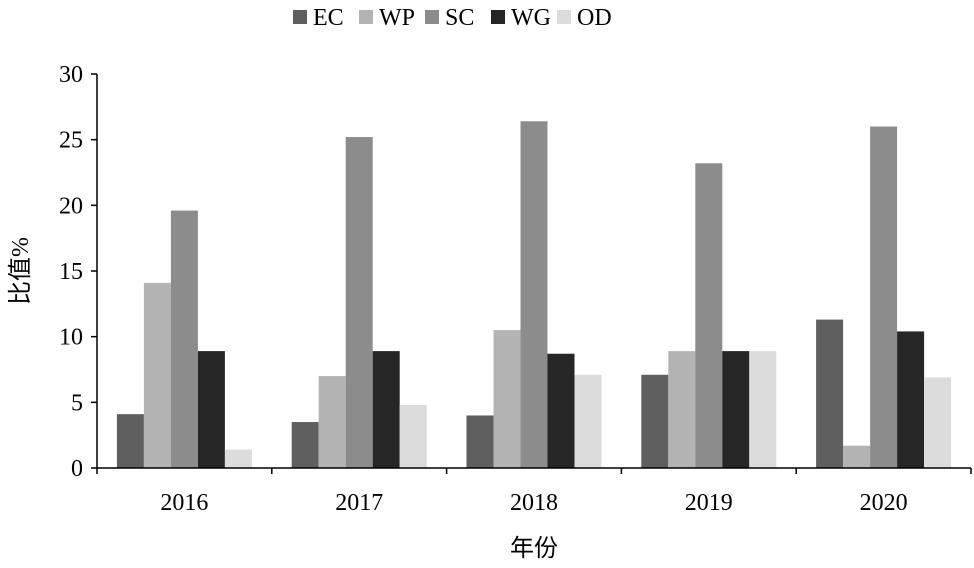  What do you see at coordinates (763, 409) in the screenshot?
I see `bar-od-2019` at bounding box center [763, 409].